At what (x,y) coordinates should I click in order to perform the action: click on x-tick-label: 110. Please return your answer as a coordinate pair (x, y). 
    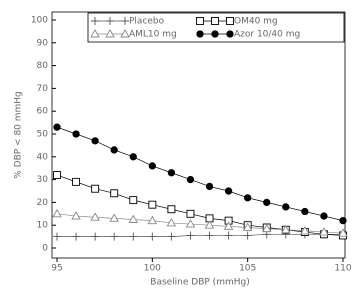
    Looking at the image, I should click on (342, 269).